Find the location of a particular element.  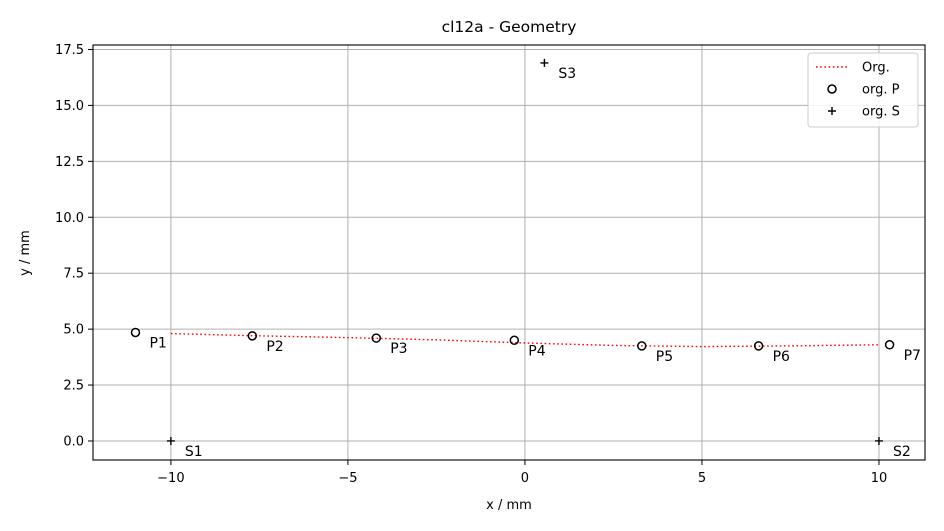

legend-label: org. P is located at coordinates (881, 90).